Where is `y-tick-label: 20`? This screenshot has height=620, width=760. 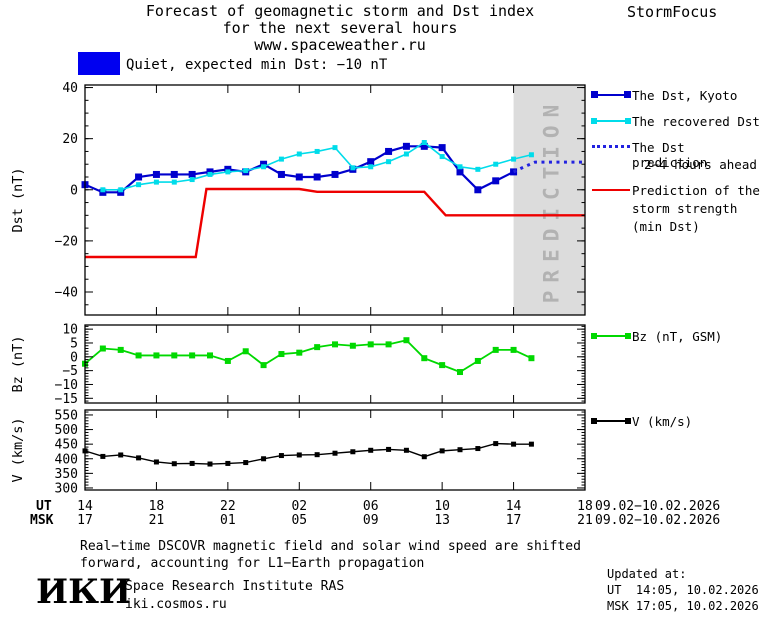 y-tick-label: 20 is located at coordinates (70, 139).